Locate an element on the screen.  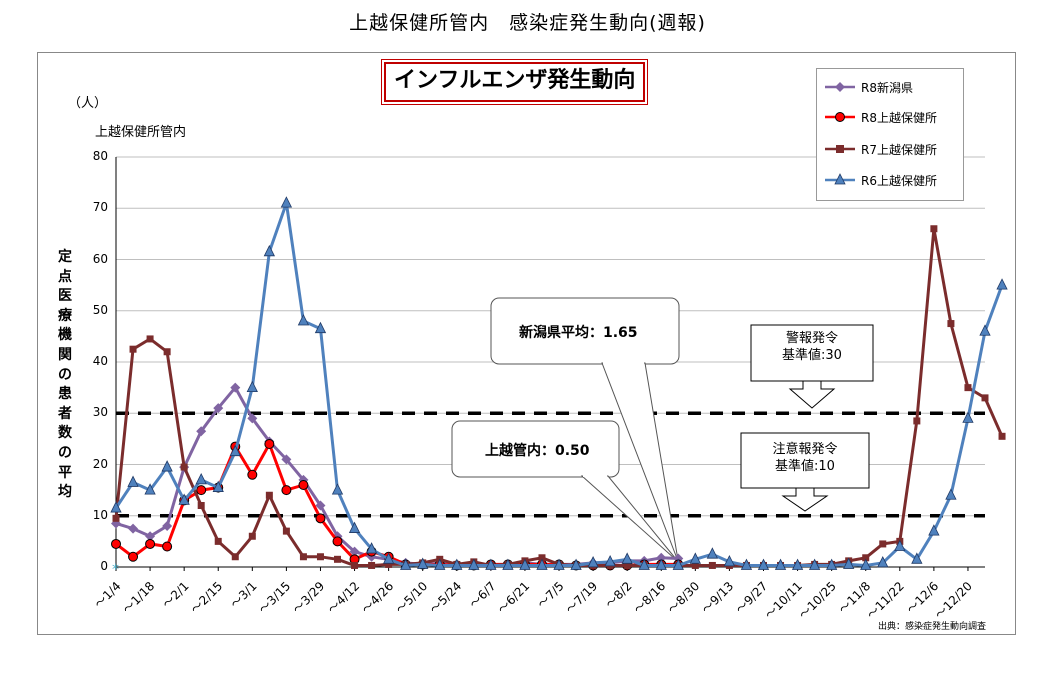
y-axis-label: 定点医療機関の患者数の平均 is located at coordinates (65, 375).